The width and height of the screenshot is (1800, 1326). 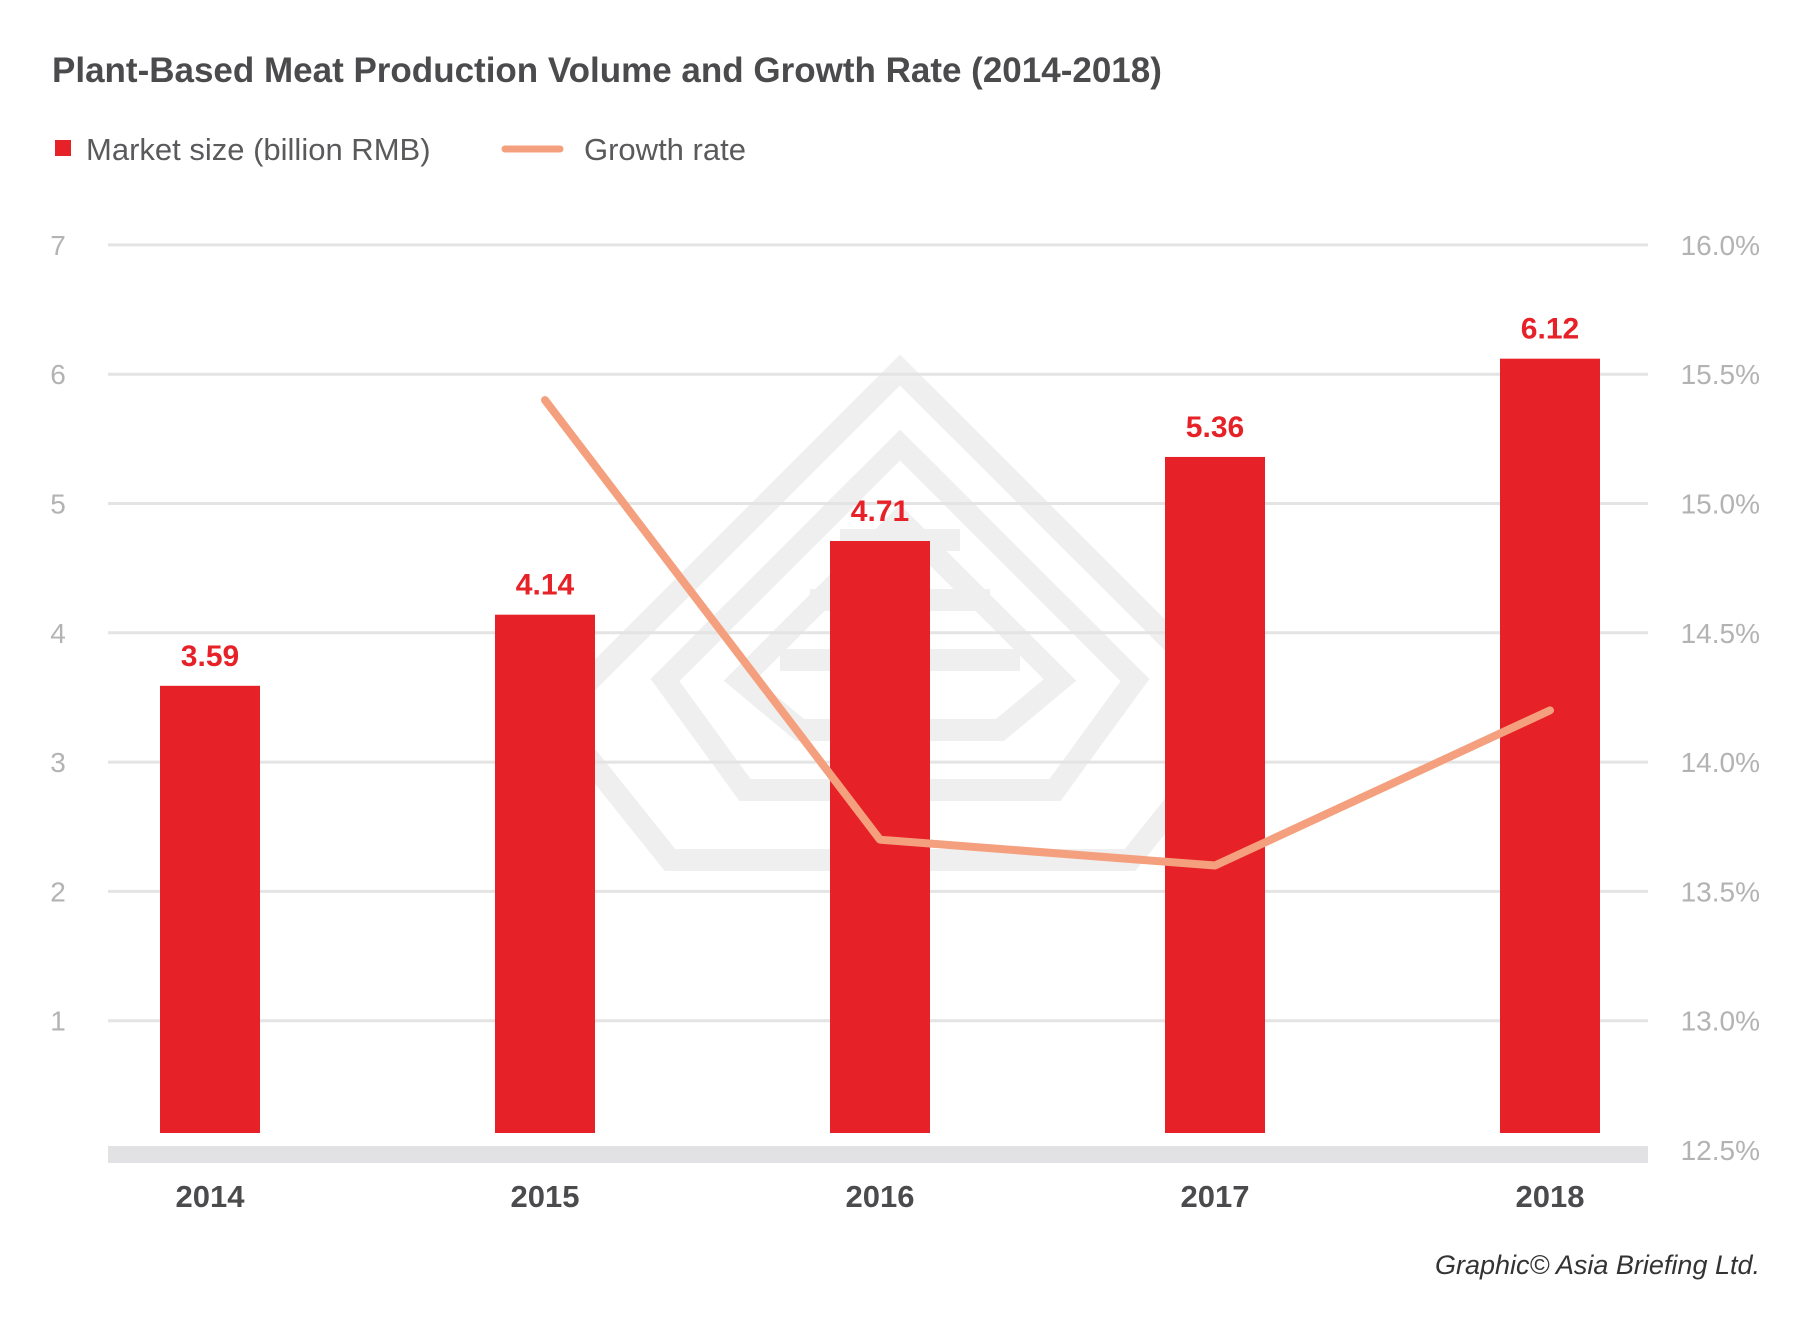 What do you see at coordinates (210, 909) in the screenshot?
I see `bar-2014` at bounding box center [210, 909].